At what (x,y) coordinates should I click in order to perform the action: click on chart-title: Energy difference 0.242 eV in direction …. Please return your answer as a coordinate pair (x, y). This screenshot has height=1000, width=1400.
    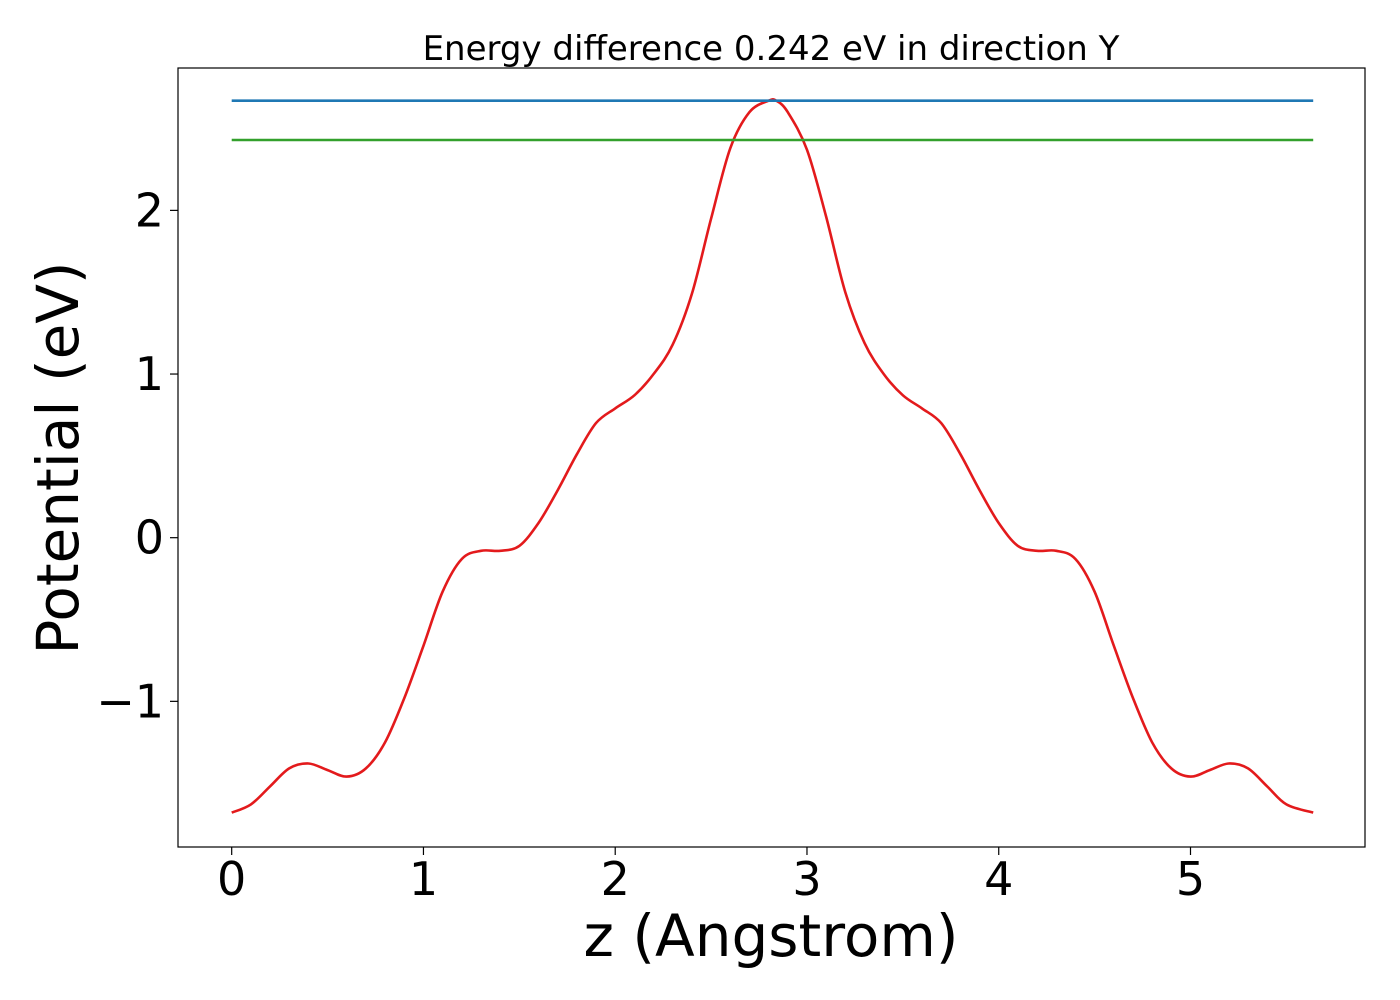
    Looking at the image, I should click on (771, 49).